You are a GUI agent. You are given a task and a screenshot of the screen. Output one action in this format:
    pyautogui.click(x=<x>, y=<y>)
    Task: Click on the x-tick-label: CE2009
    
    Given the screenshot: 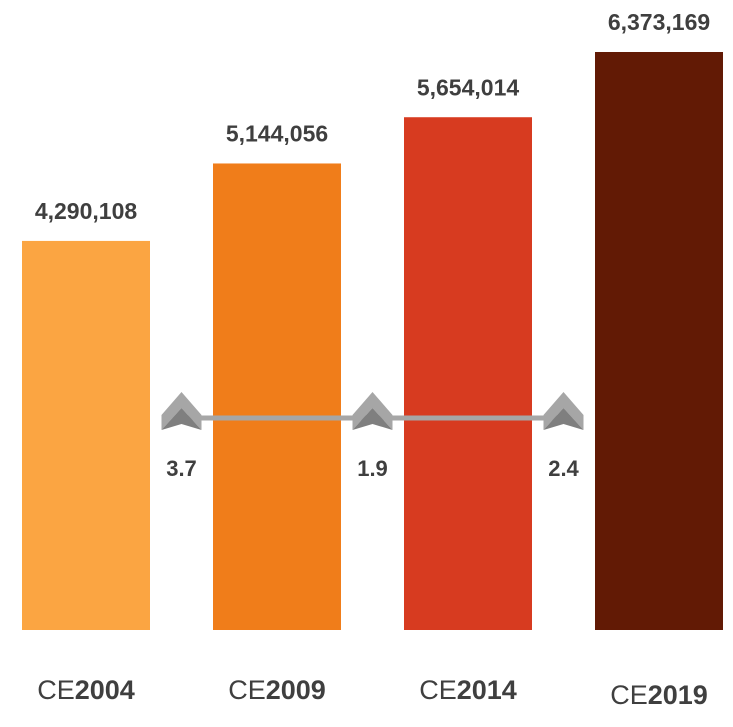 What is the action you would take?
    pyautogui.click(x=277, y=690)
    